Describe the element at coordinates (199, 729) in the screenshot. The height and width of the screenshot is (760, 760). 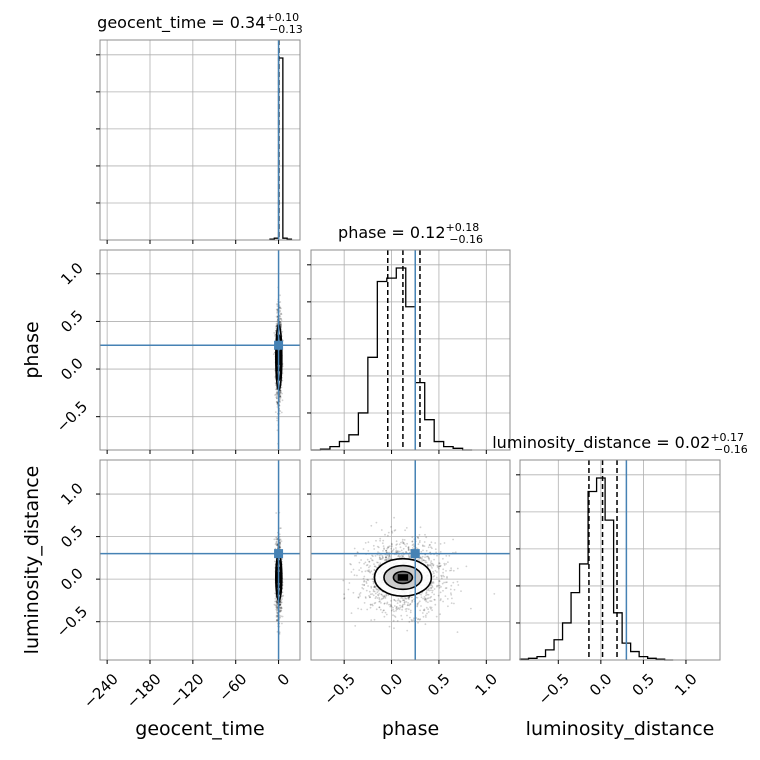
I see `x-axis-label-geocent_time: geocent_time` at that location.